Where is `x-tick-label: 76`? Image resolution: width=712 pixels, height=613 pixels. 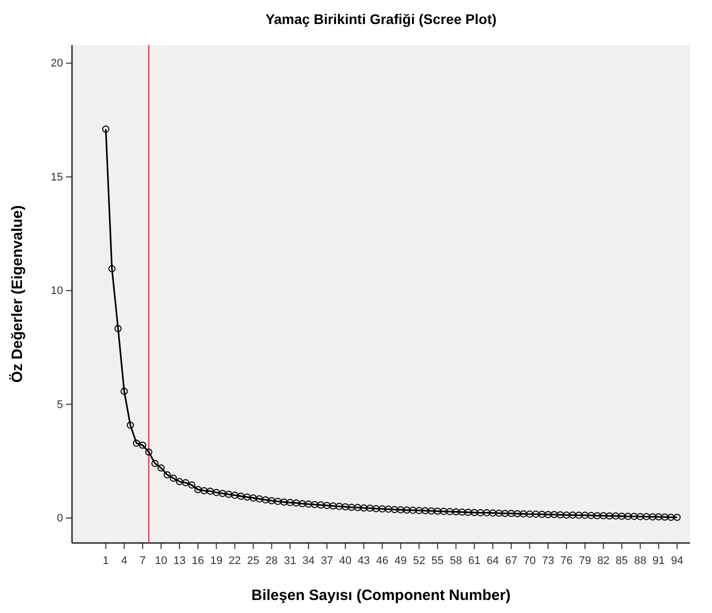
x-tick-label: 76 is located at coordinates (566, 561).